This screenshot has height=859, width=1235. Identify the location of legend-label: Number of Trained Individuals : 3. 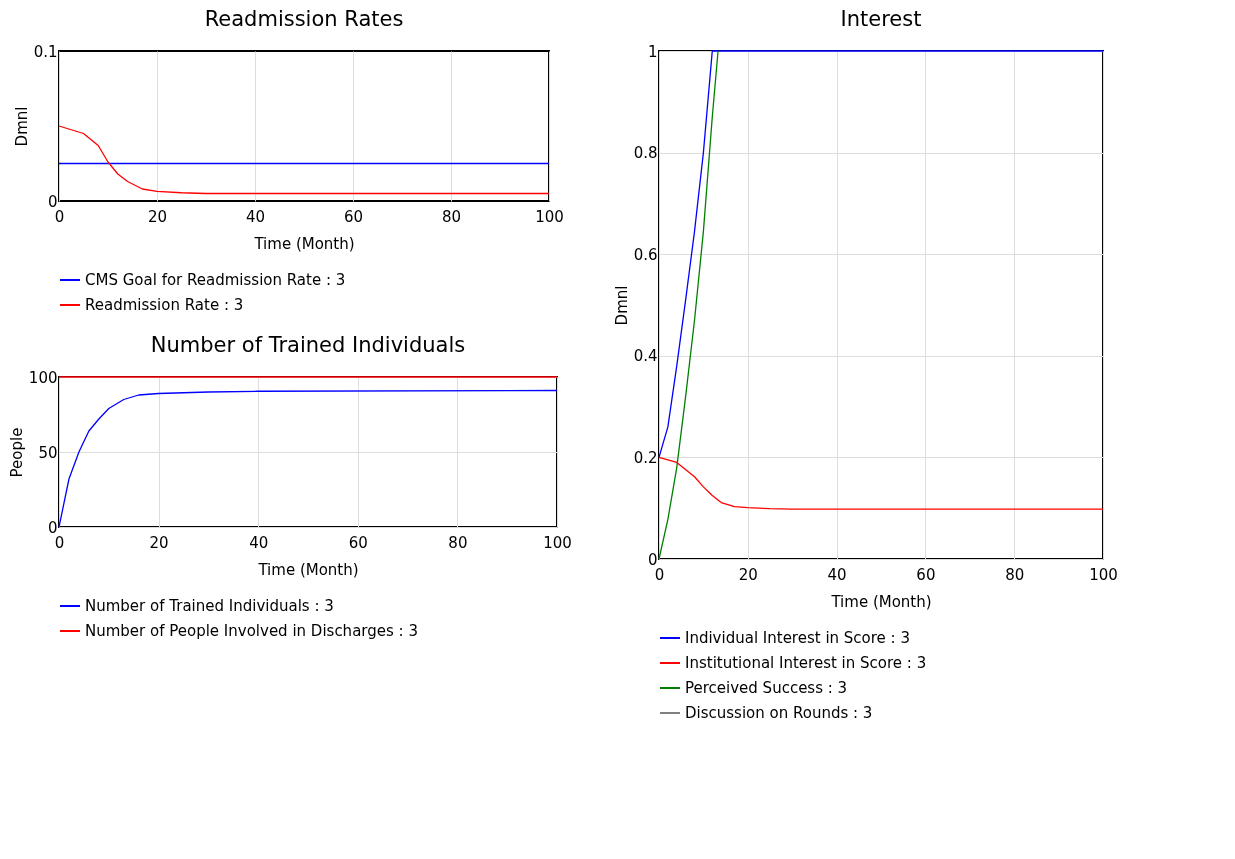
(209, 606).